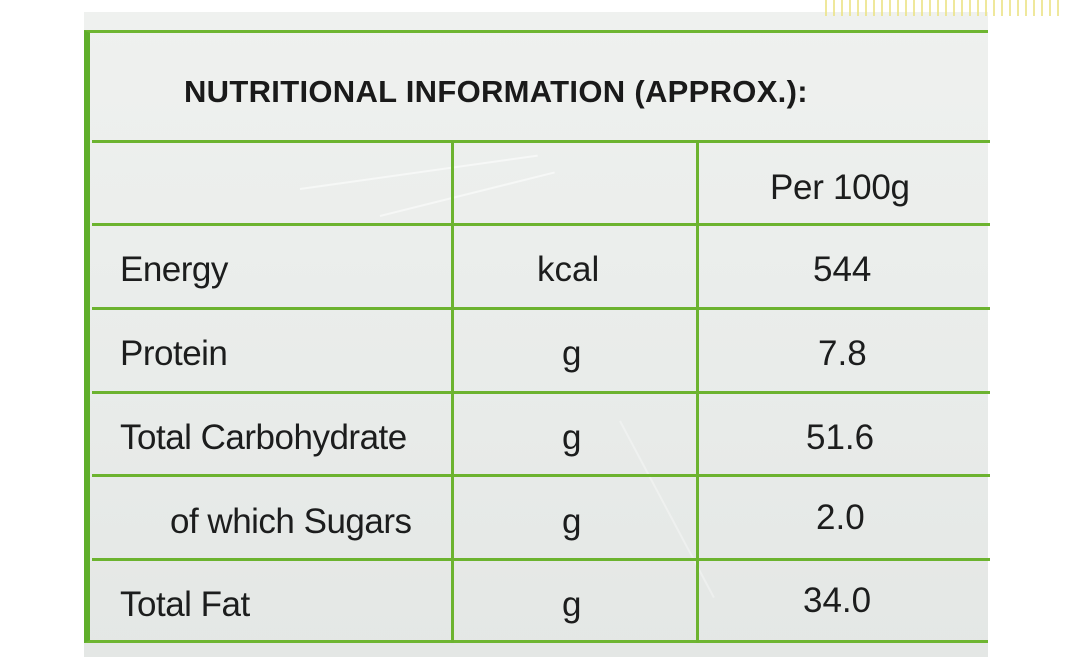 The height and width of the screenshot is (671, 1068). I want to click on nutrient-name: Total Carbohydrate, so click(263, 437).